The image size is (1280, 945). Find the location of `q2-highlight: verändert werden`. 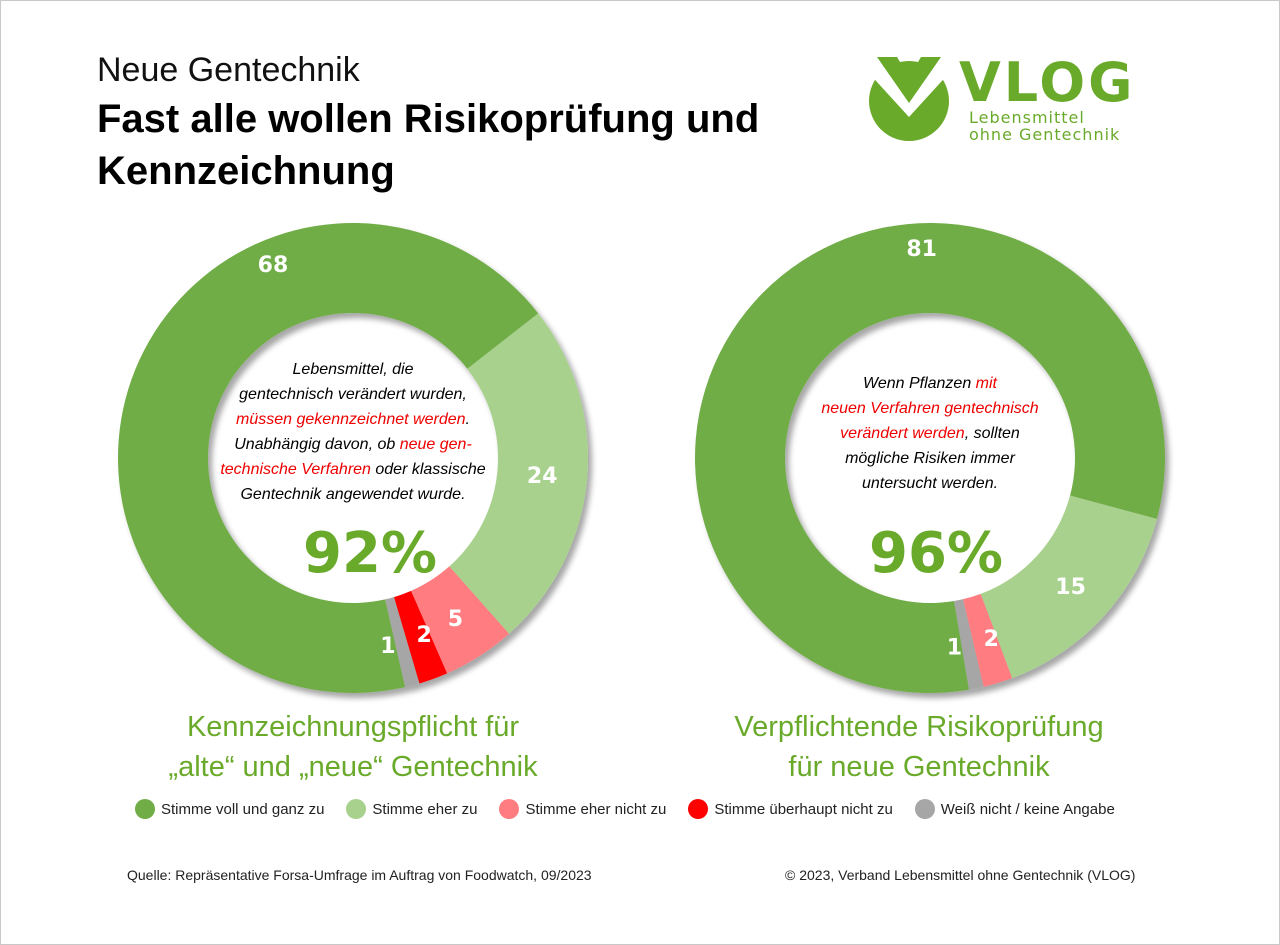

q2-highlight: verändert werden is located at coordinates (902, 433).